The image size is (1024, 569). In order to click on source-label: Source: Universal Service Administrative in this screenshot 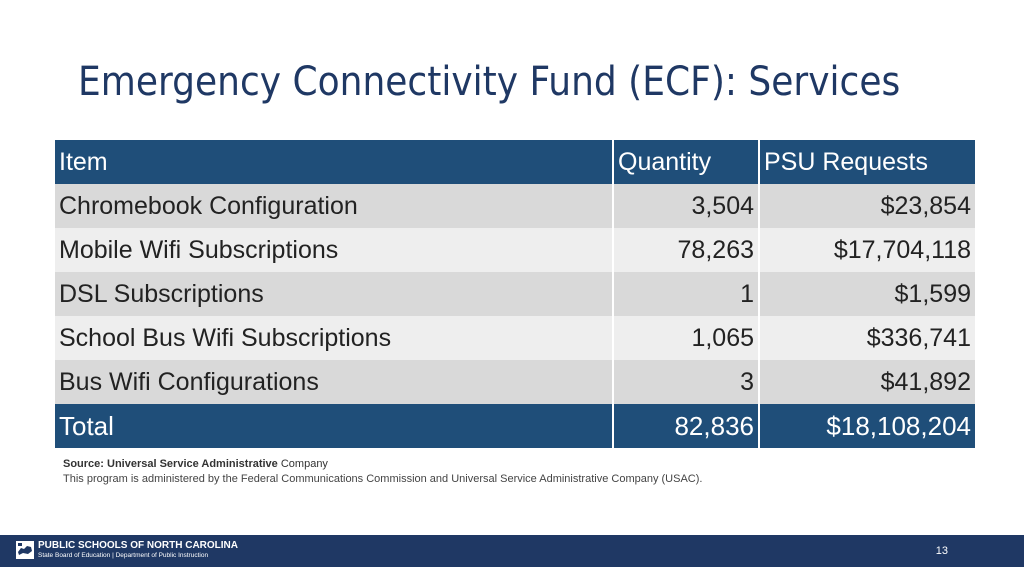, I will do `click(170, 464)`.